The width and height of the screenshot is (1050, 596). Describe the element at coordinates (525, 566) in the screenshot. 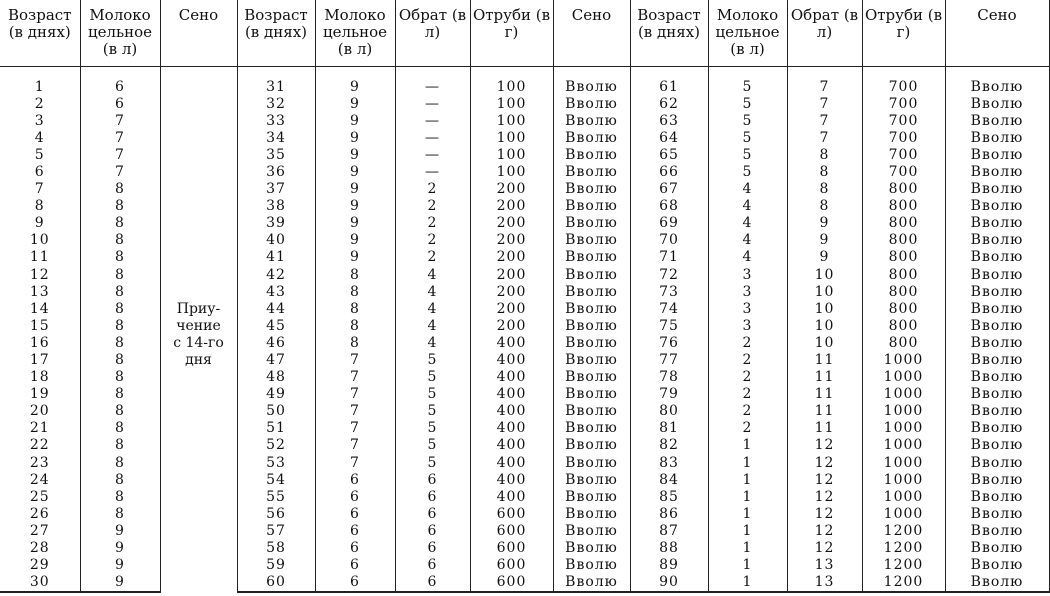

I see `table-row: 29 9 59 6 6 600 Вволю 89 1 13 1200 Вволю` at that location.